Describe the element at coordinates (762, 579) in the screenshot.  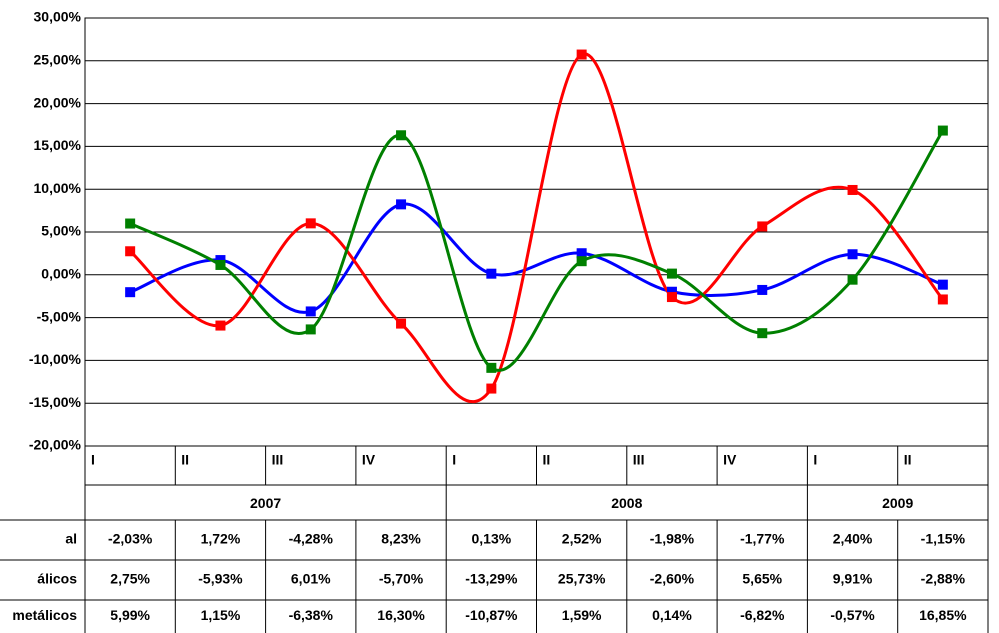
I see `cell-value: 5,65%` at that location.